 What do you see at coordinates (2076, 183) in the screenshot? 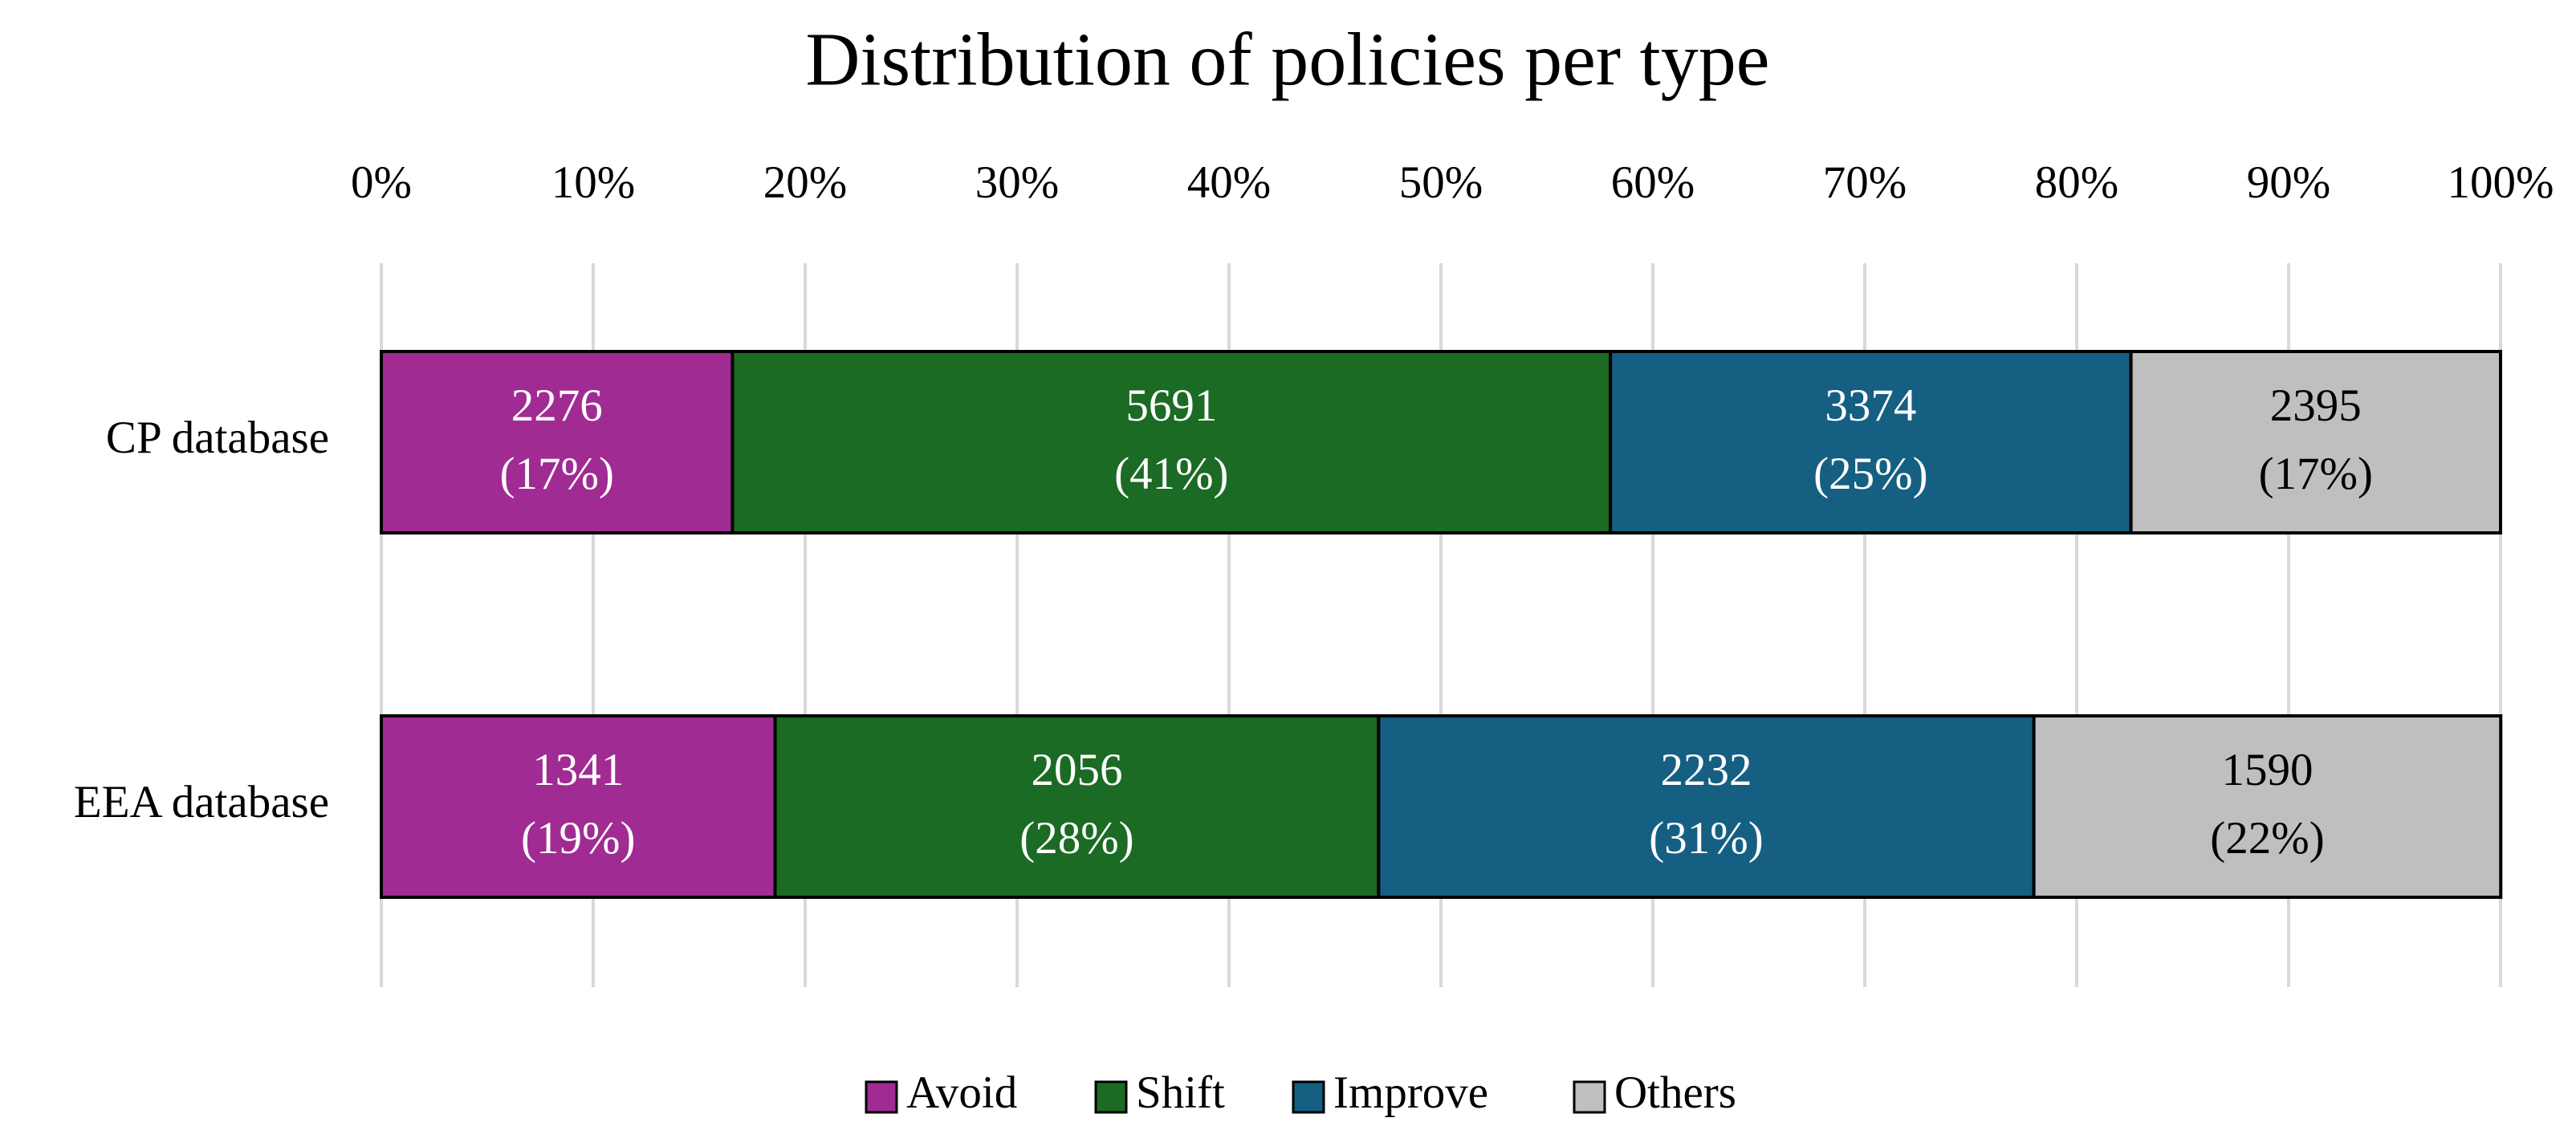
I see `x-tick-label: 80%` at bounding box center [2076, 183].